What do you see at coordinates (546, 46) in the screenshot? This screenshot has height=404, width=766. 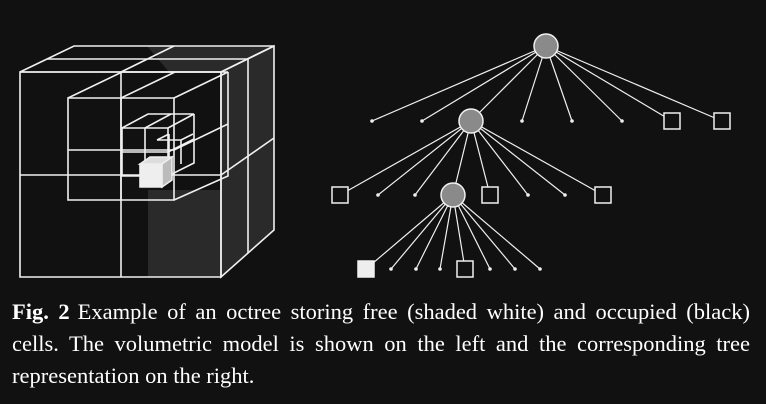 I see `root-node` at bounding box center [546, 46].